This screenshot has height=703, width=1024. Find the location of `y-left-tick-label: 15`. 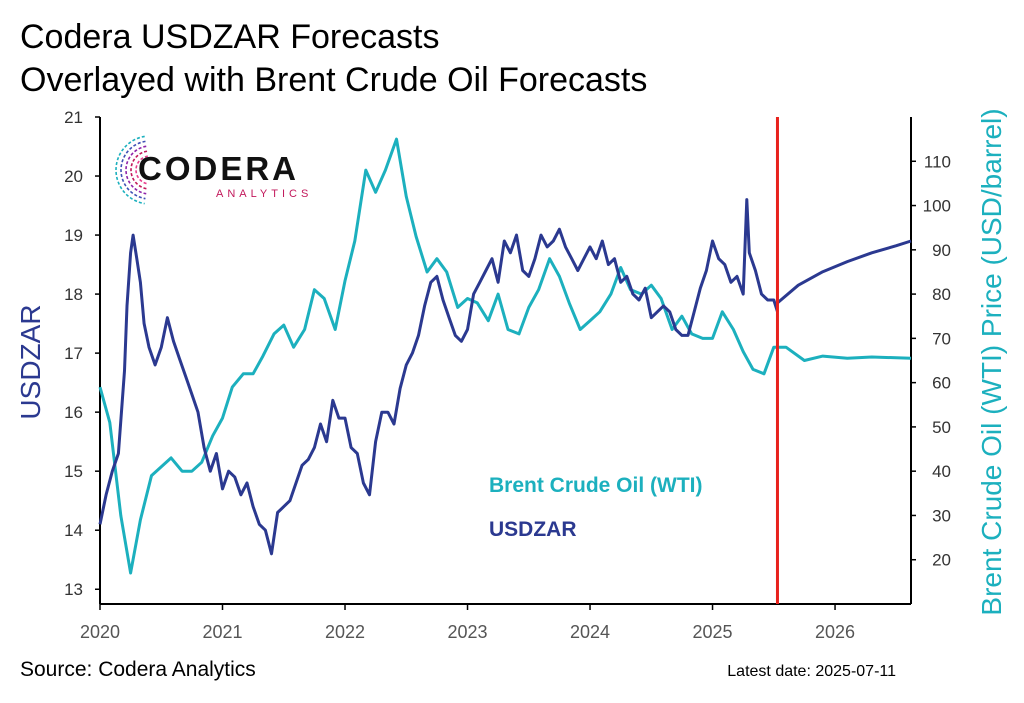

y-left-tick-label: 15 is located at coordinates (73, 471).